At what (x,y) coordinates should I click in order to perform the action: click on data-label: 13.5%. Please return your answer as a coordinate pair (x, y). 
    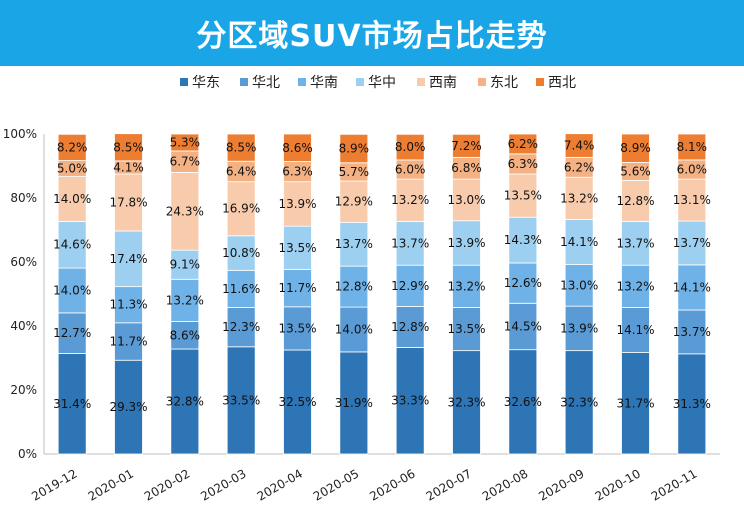
    Looking at the image, I should click on (297, 328).